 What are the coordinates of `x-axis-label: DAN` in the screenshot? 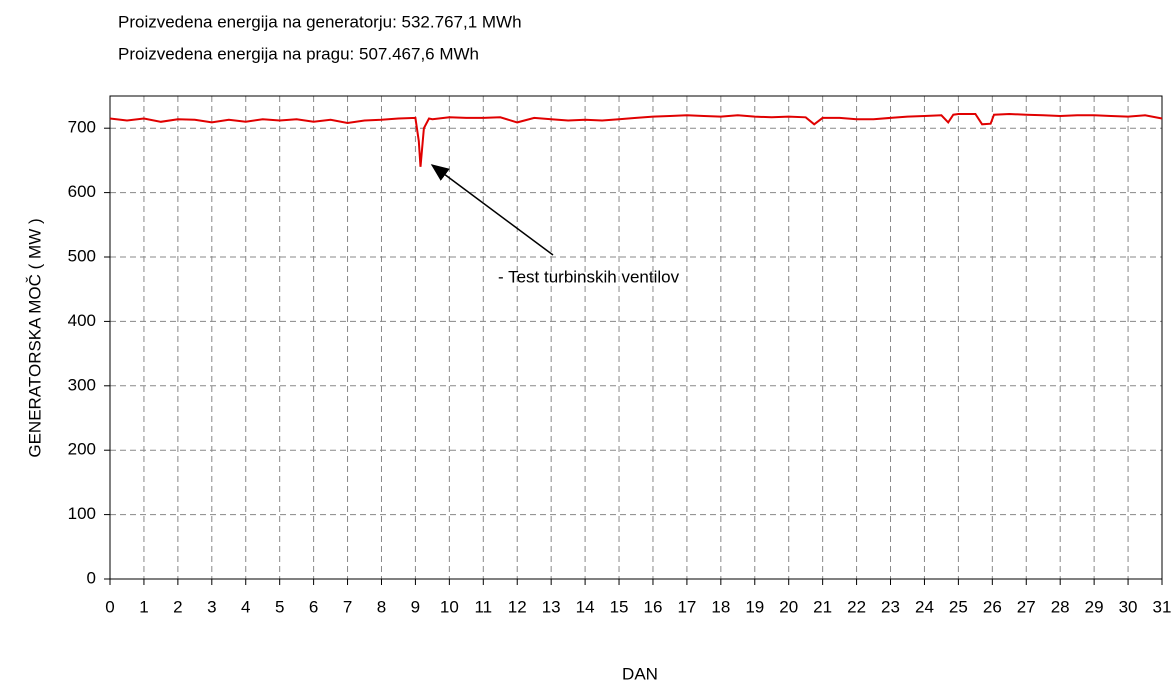 It's located at (640, 673).